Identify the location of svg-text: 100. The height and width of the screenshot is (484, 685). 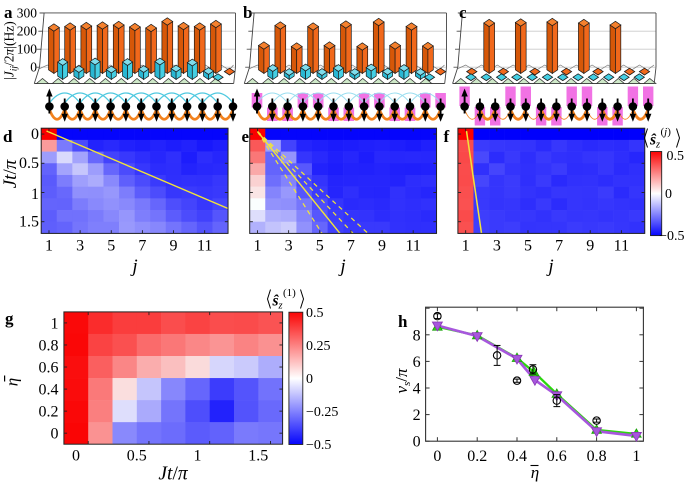
(27, 49).